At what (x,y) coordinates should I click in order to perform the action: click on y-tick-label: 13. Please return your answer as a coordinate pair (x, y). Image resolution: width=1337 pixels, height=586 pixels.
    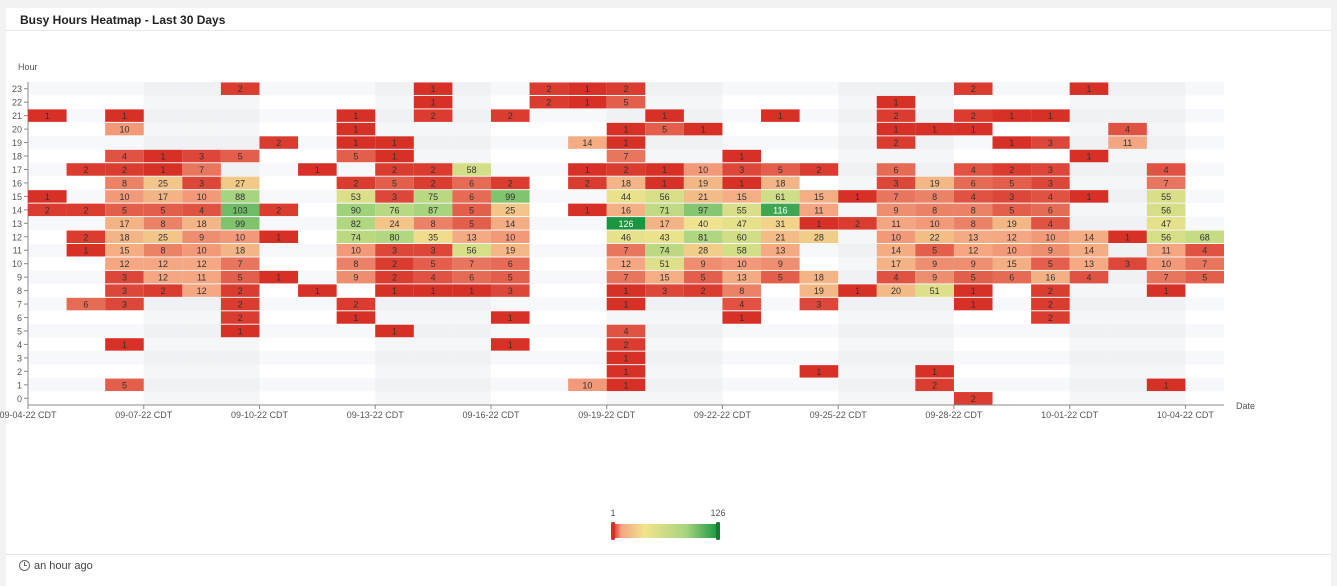
    Looking at the image, I should click on (17, 224).